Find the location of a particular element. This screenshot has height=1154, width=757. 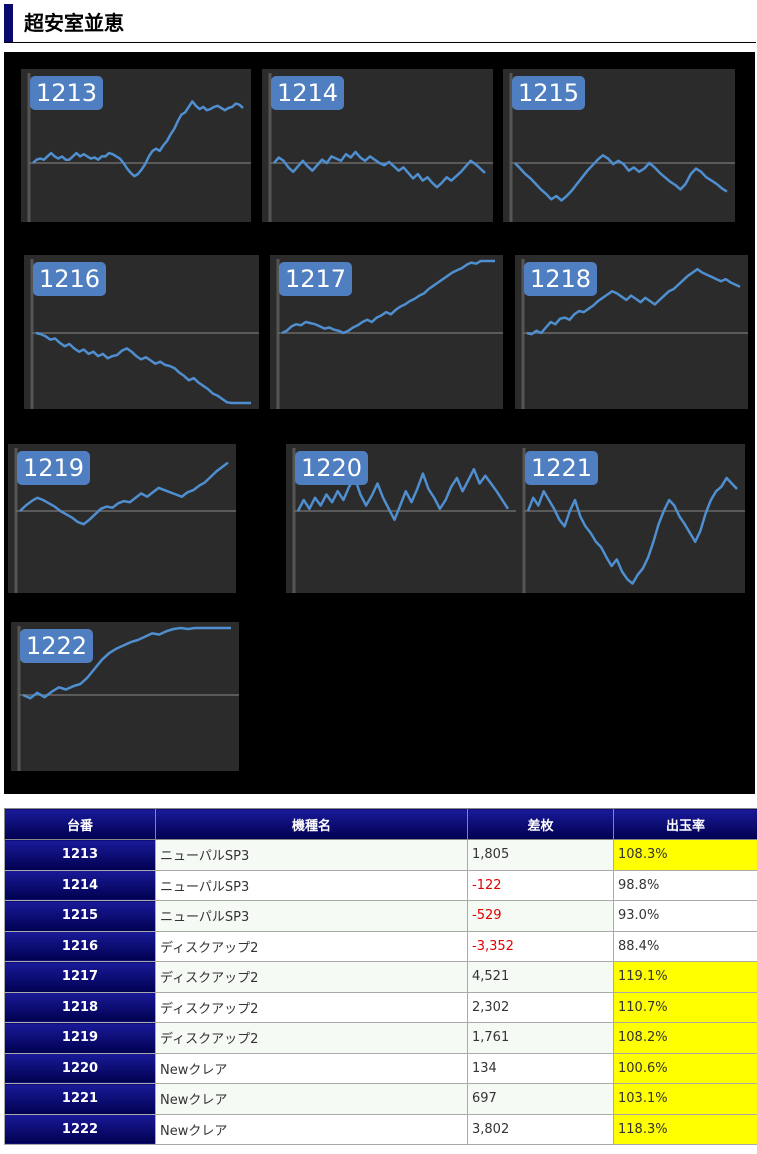

table-row: 1218 ディスクアップ2 2,302 110.7% is located at coordinates (380, 1007).